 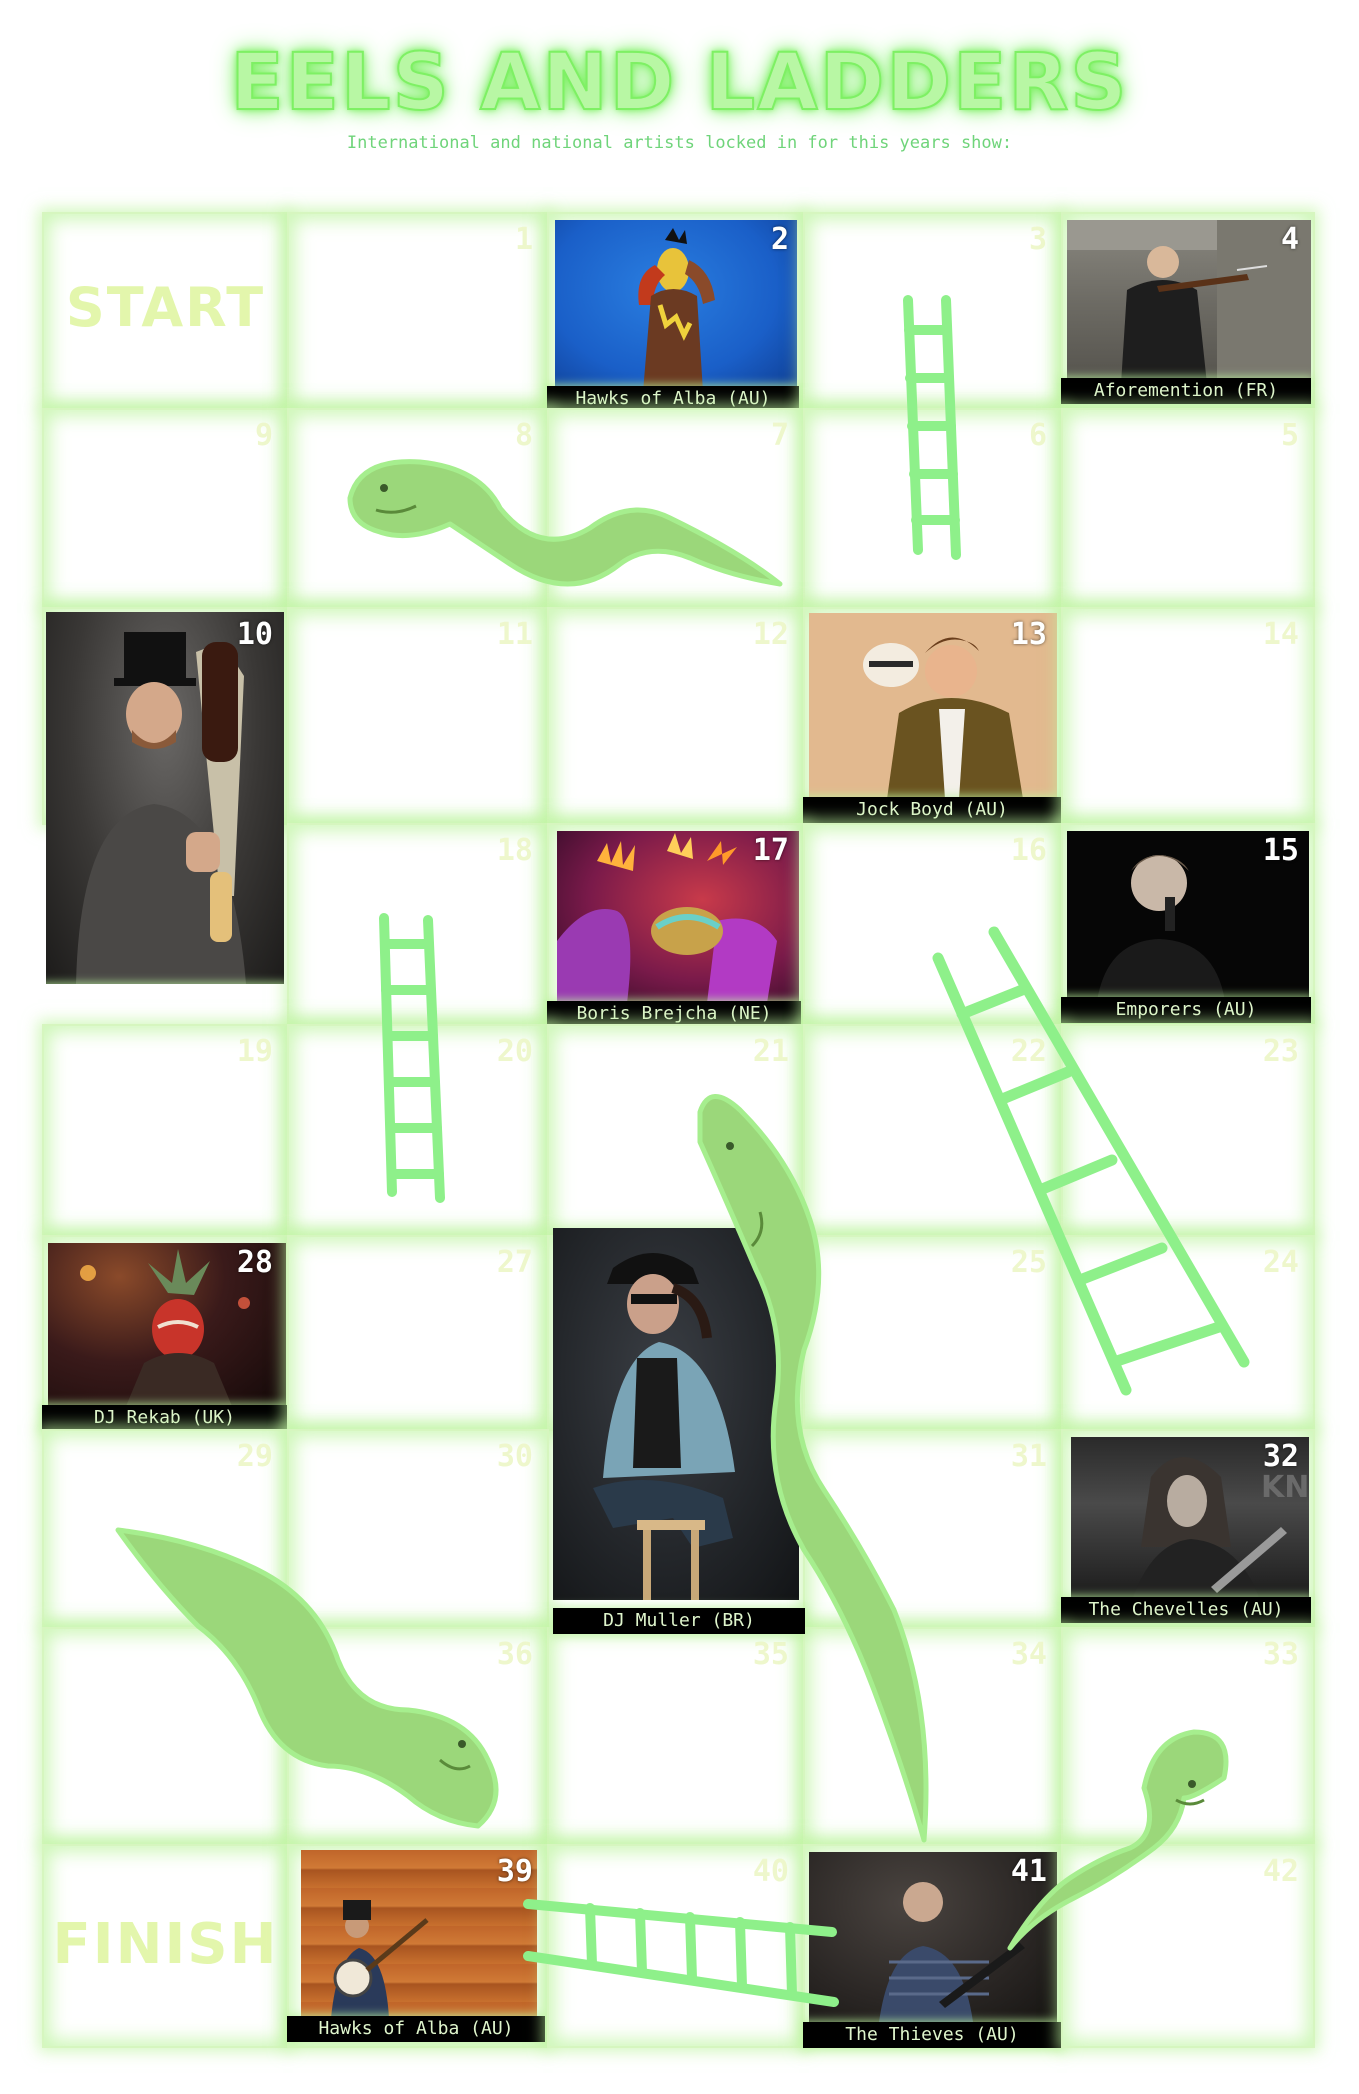 What do you see at coordinates (165, 1736) in the screenshot?
I see `board-cell-37: 37` at bounding box center [165, 1736].